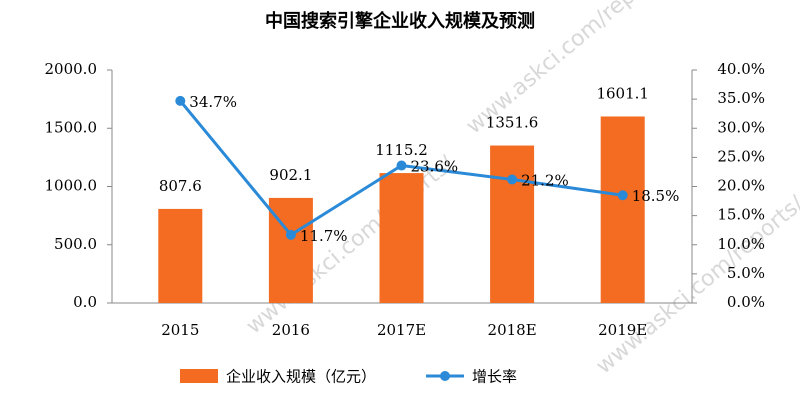 The width and height of the screenshot is (800, 406). Describe the element at coordinates (324, 236) in the screenshot. I see `line-value-label: 11.7%` at that location.